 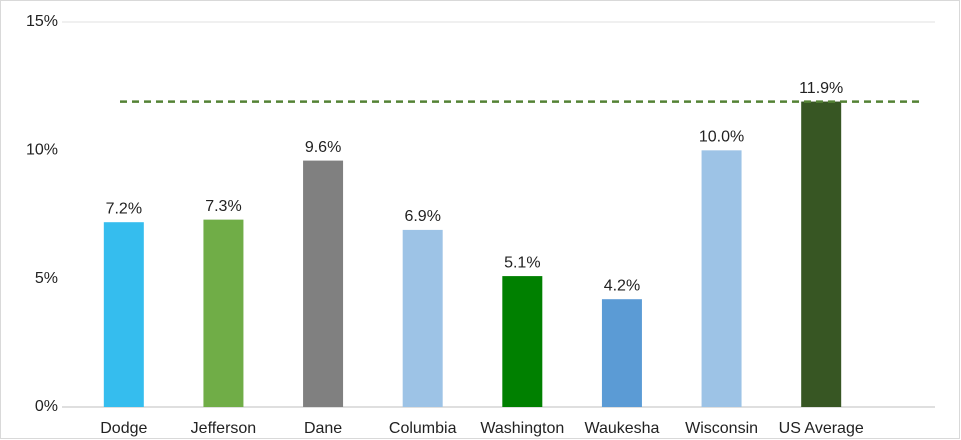 I want to click on x-tick-label: Wisconsin, so click(x=721, y=428).